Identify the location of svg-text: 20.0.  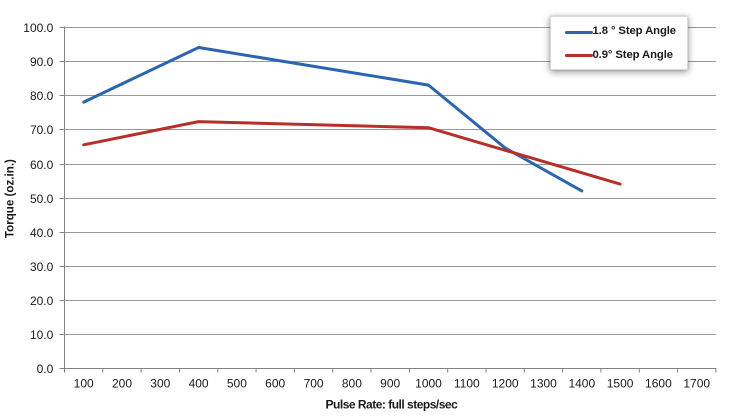
(42, 301).